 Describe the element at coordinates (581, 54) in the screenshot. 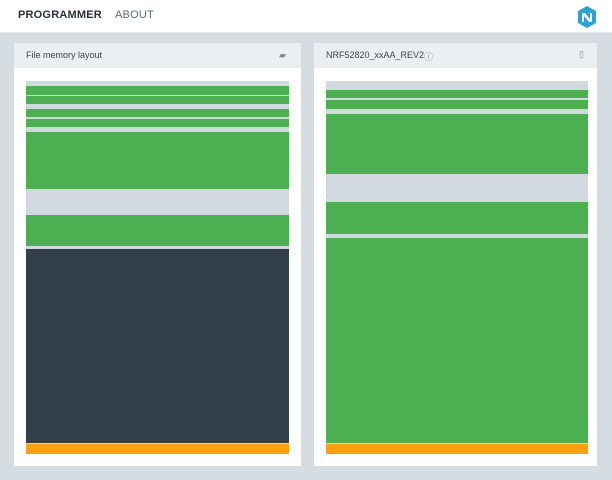

I see `chip-icon: ▯` at that location.